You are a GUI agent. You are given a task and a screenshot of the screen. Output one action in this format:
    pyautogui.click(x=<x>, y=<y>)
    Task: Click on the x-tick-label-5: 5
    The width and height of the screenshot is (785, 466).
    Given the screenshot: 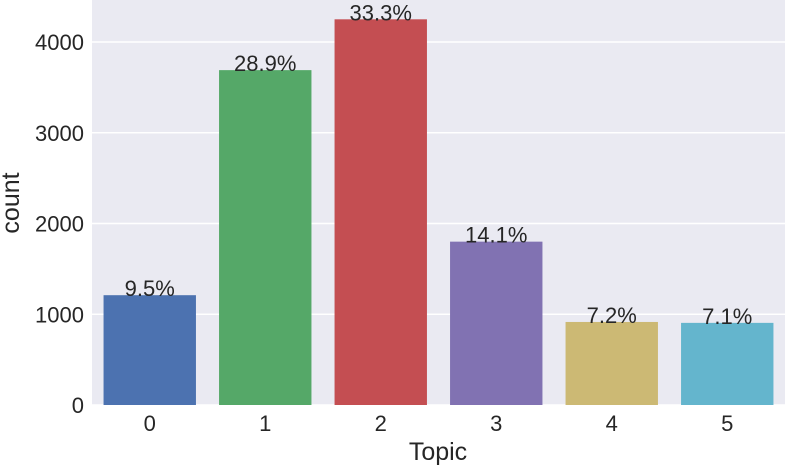 What is the action you would take?
    pyautogui.click(x=727, y=423)
    